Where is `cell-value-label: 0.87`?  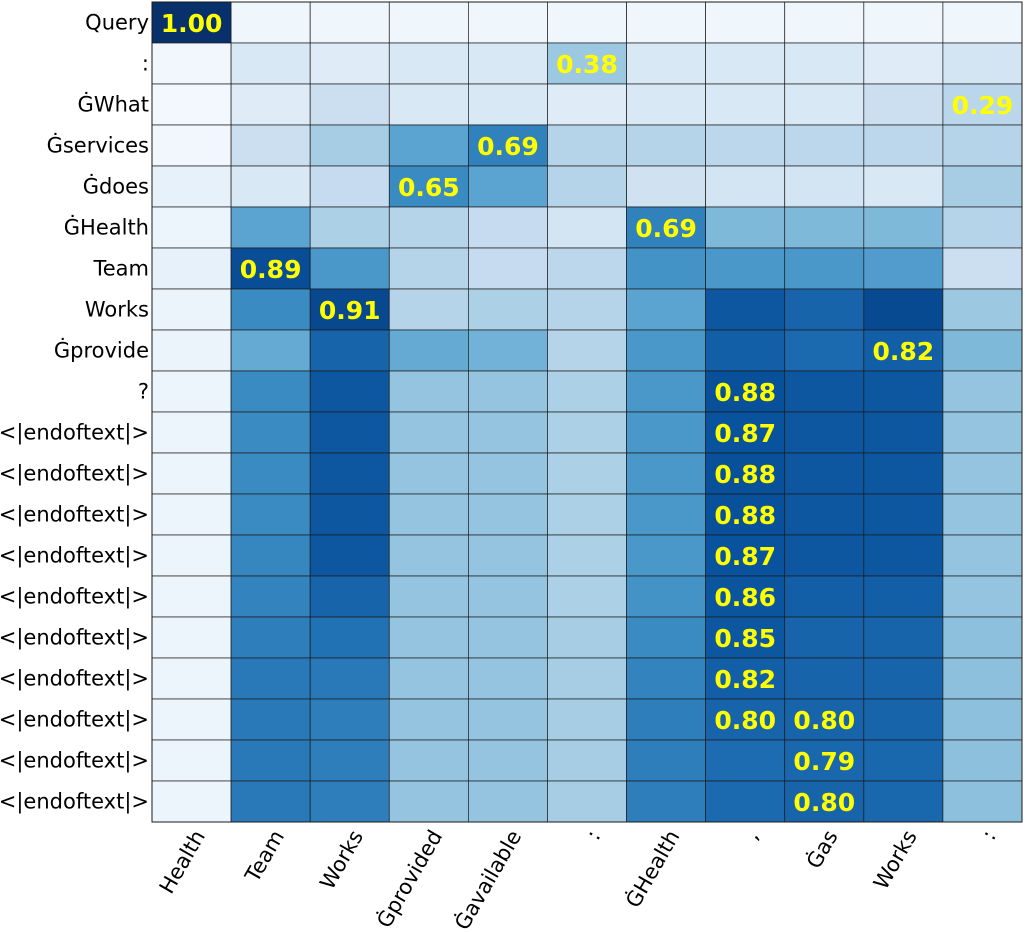 cell-value-label: 0.87 is located at coordinates (745, 556).